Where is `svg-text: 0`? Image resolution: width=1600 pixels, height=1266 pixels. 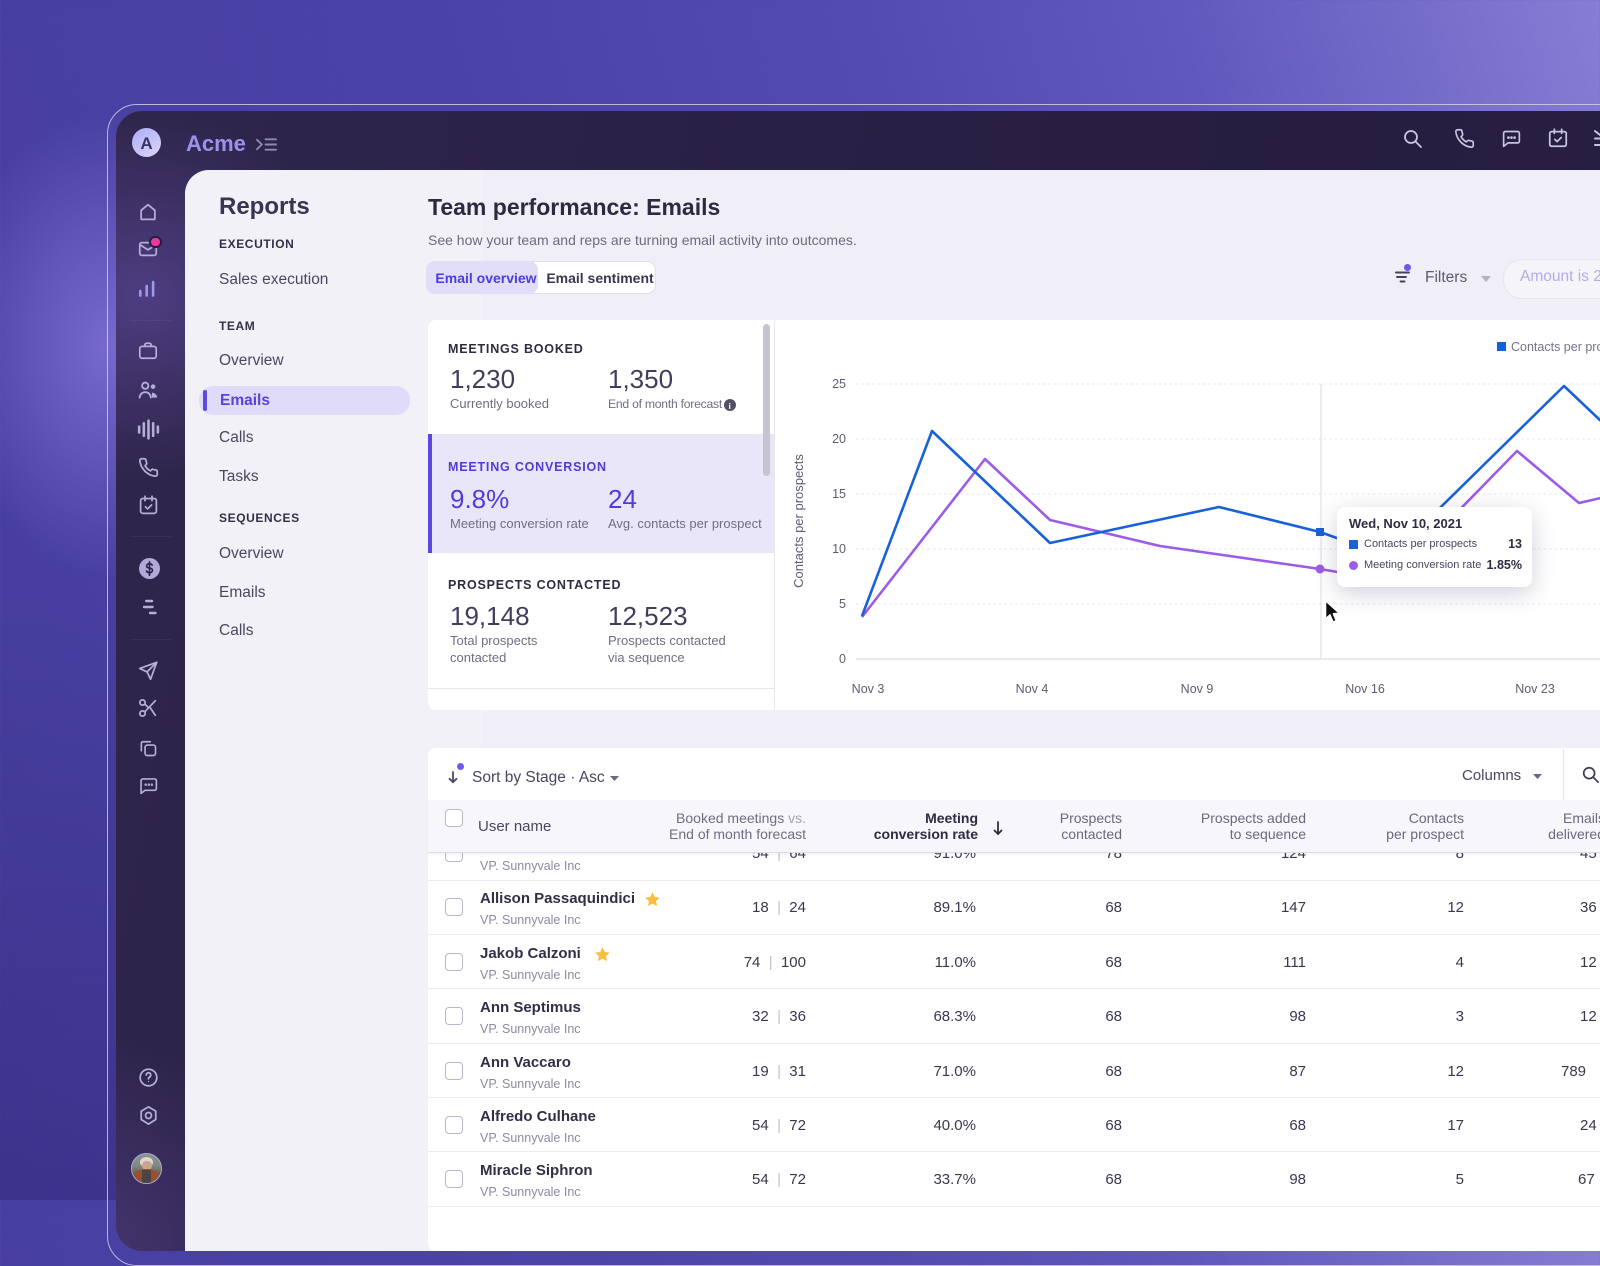
svg-text: 0 is located at coordinates (842, 659).